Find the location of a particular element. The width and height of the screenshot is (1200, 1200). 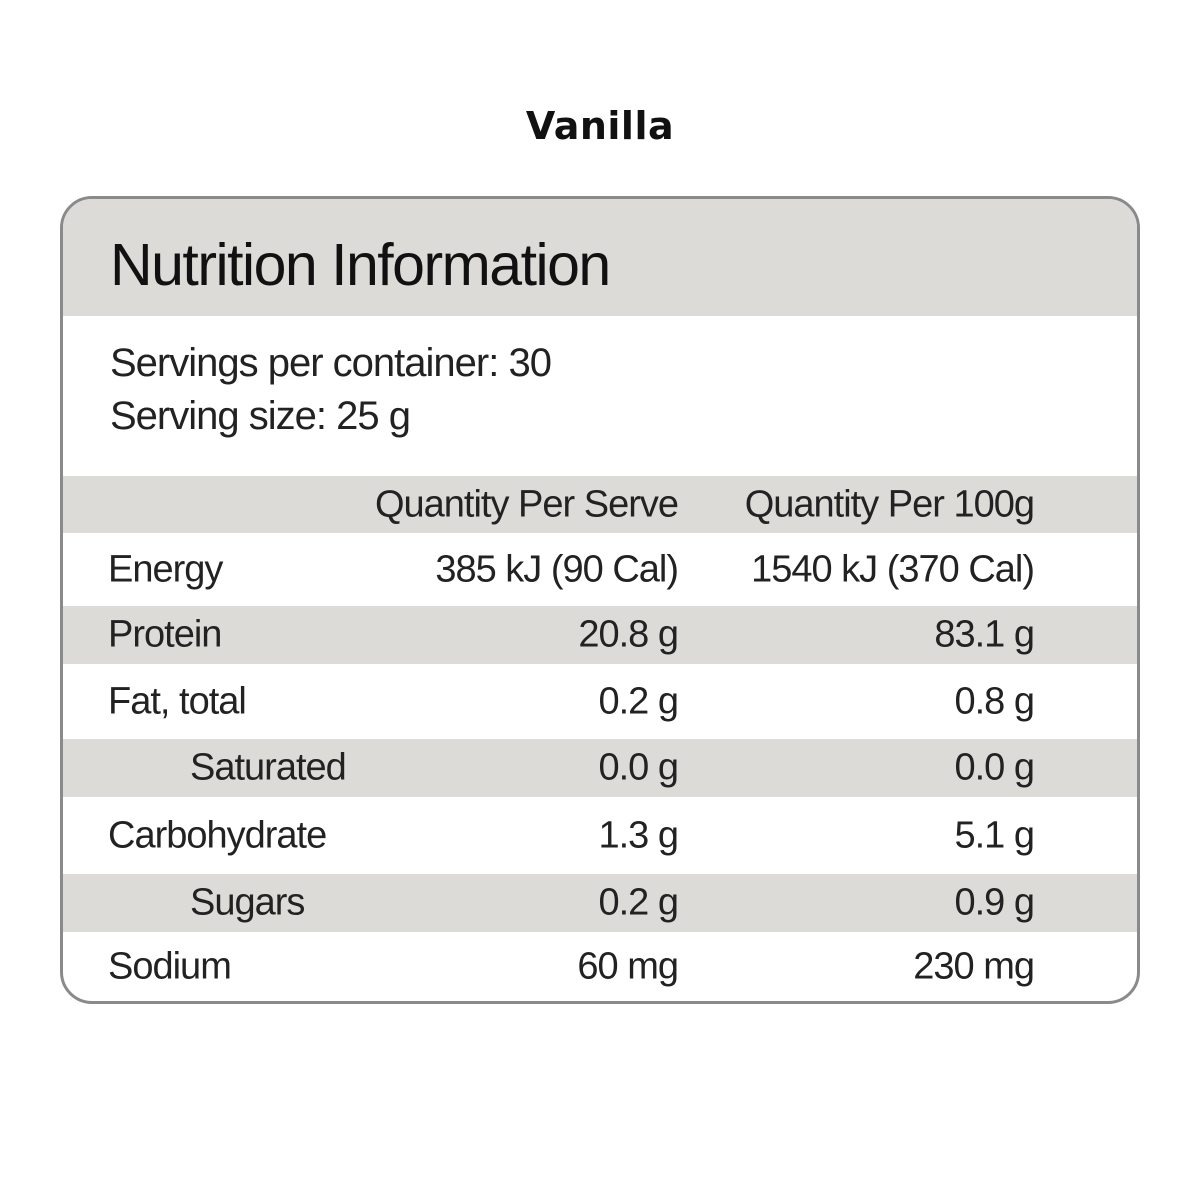

servings-per-container: Servings per container: 30 is located at coordinates (331, 363).